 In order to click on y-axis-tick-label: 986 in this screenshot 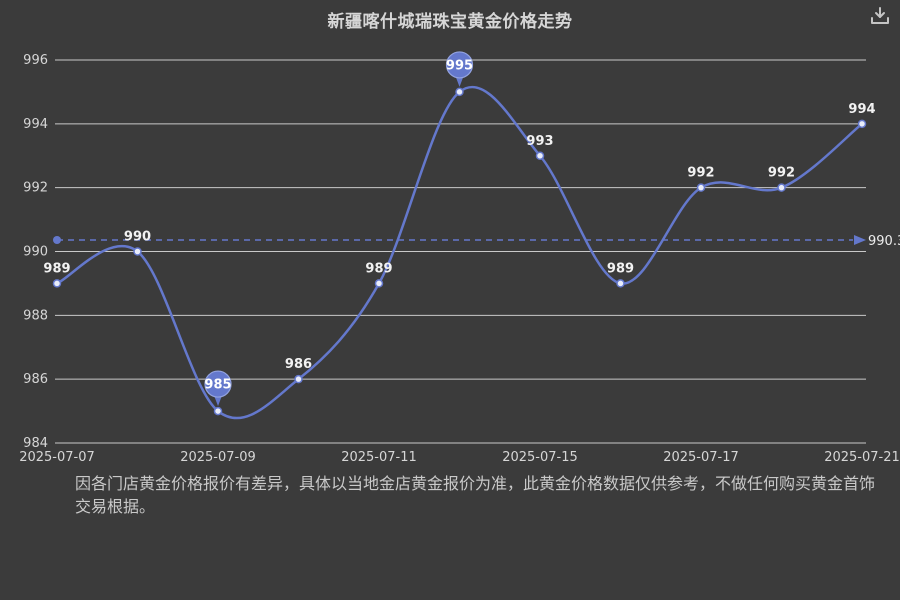, I will do `click(35, 379)`.